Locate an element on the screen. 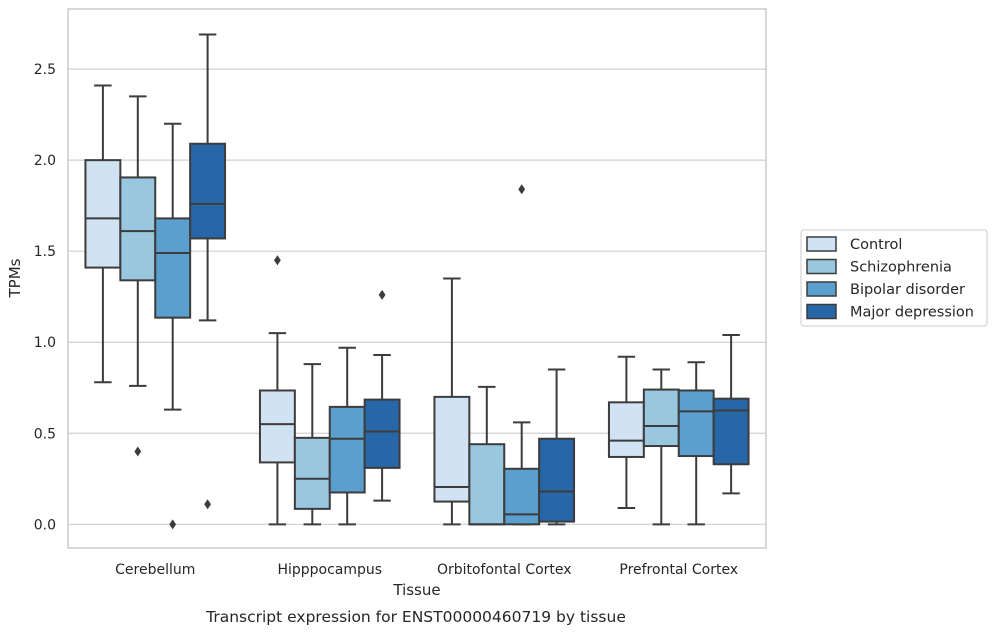  x-tick-label: Prefrontal Cortex is located at coordinates (678, 570).